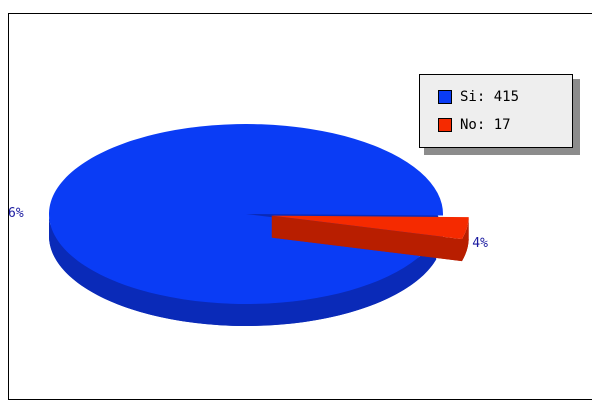  What do you see at coordinates (490, 97) in the screenshot?
I see `legend-label-si: Si: 415` at bounding box center [490, 97].